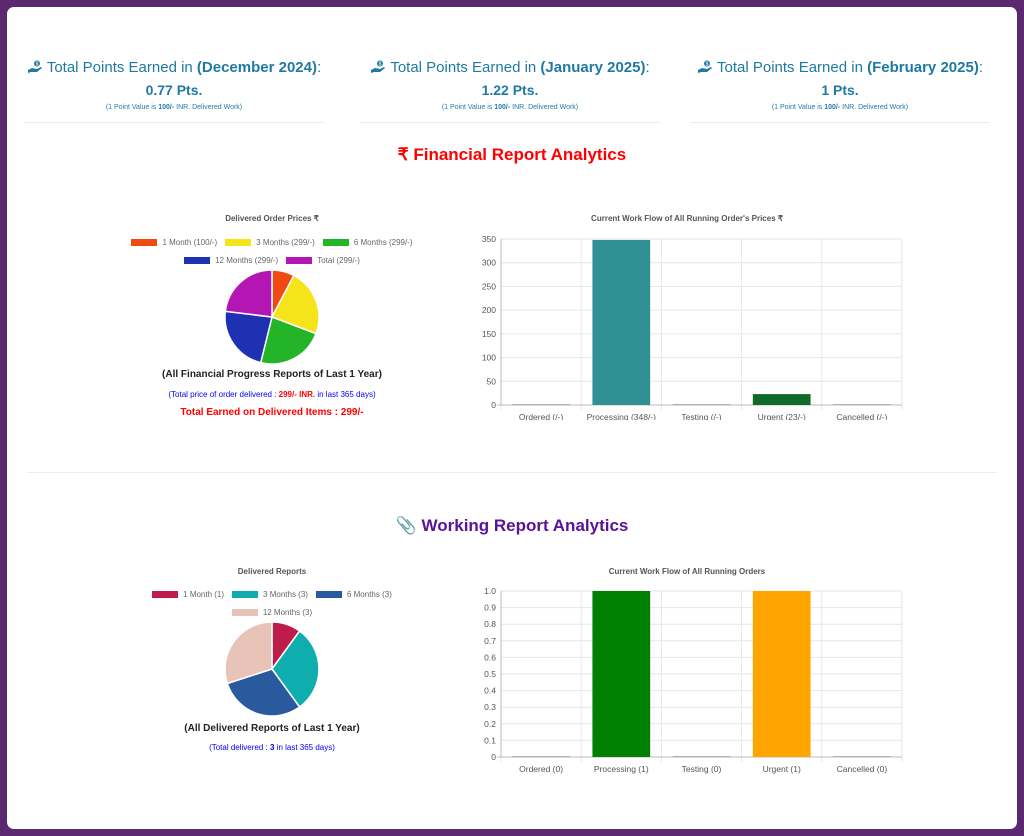 This screenshot has height=836, width=1024. Describe the element at coordinates (297, 394) in the screenshot. I see `total-value: 299/- INR.` at that location.